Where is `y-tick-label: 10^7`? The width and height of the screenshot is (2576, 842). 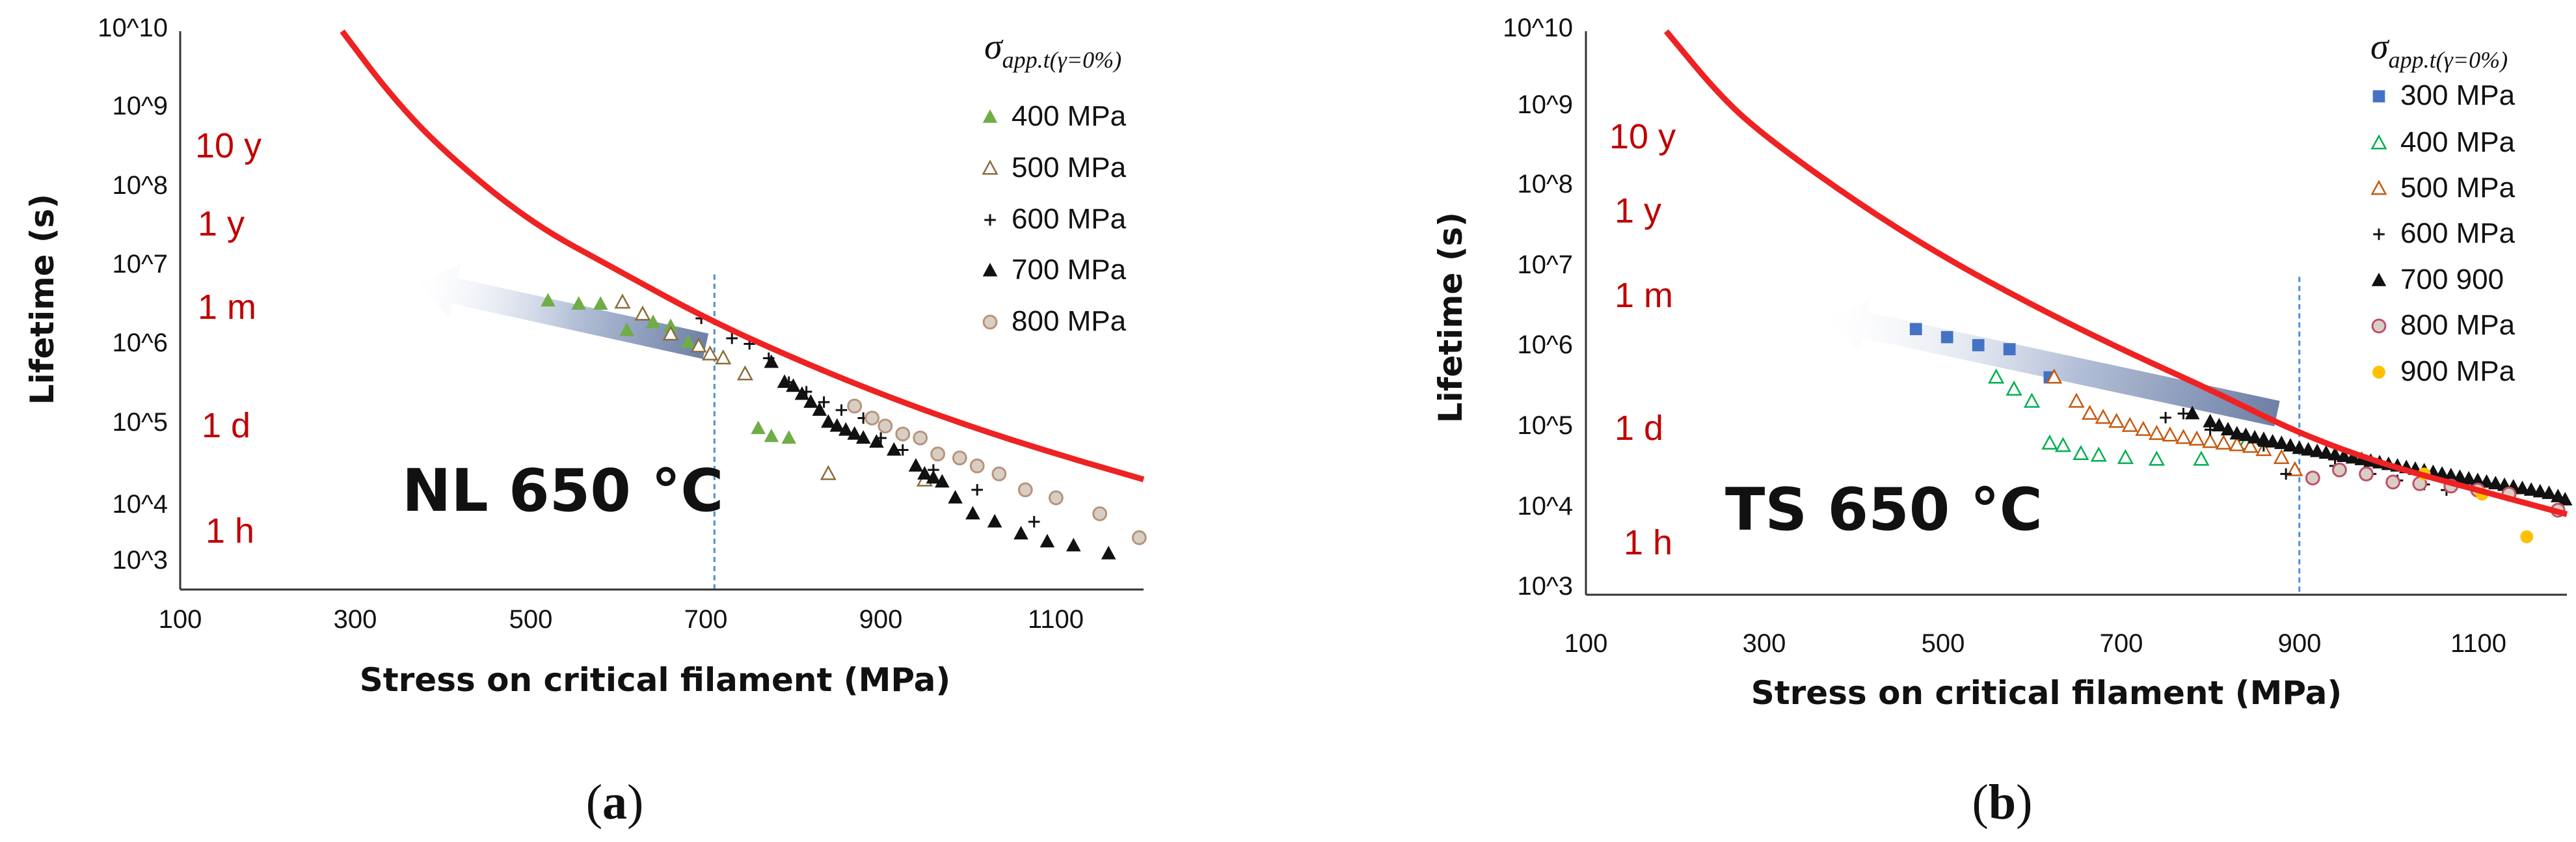 y-tick-label: 10^7 is located at coordinates (140, 264).